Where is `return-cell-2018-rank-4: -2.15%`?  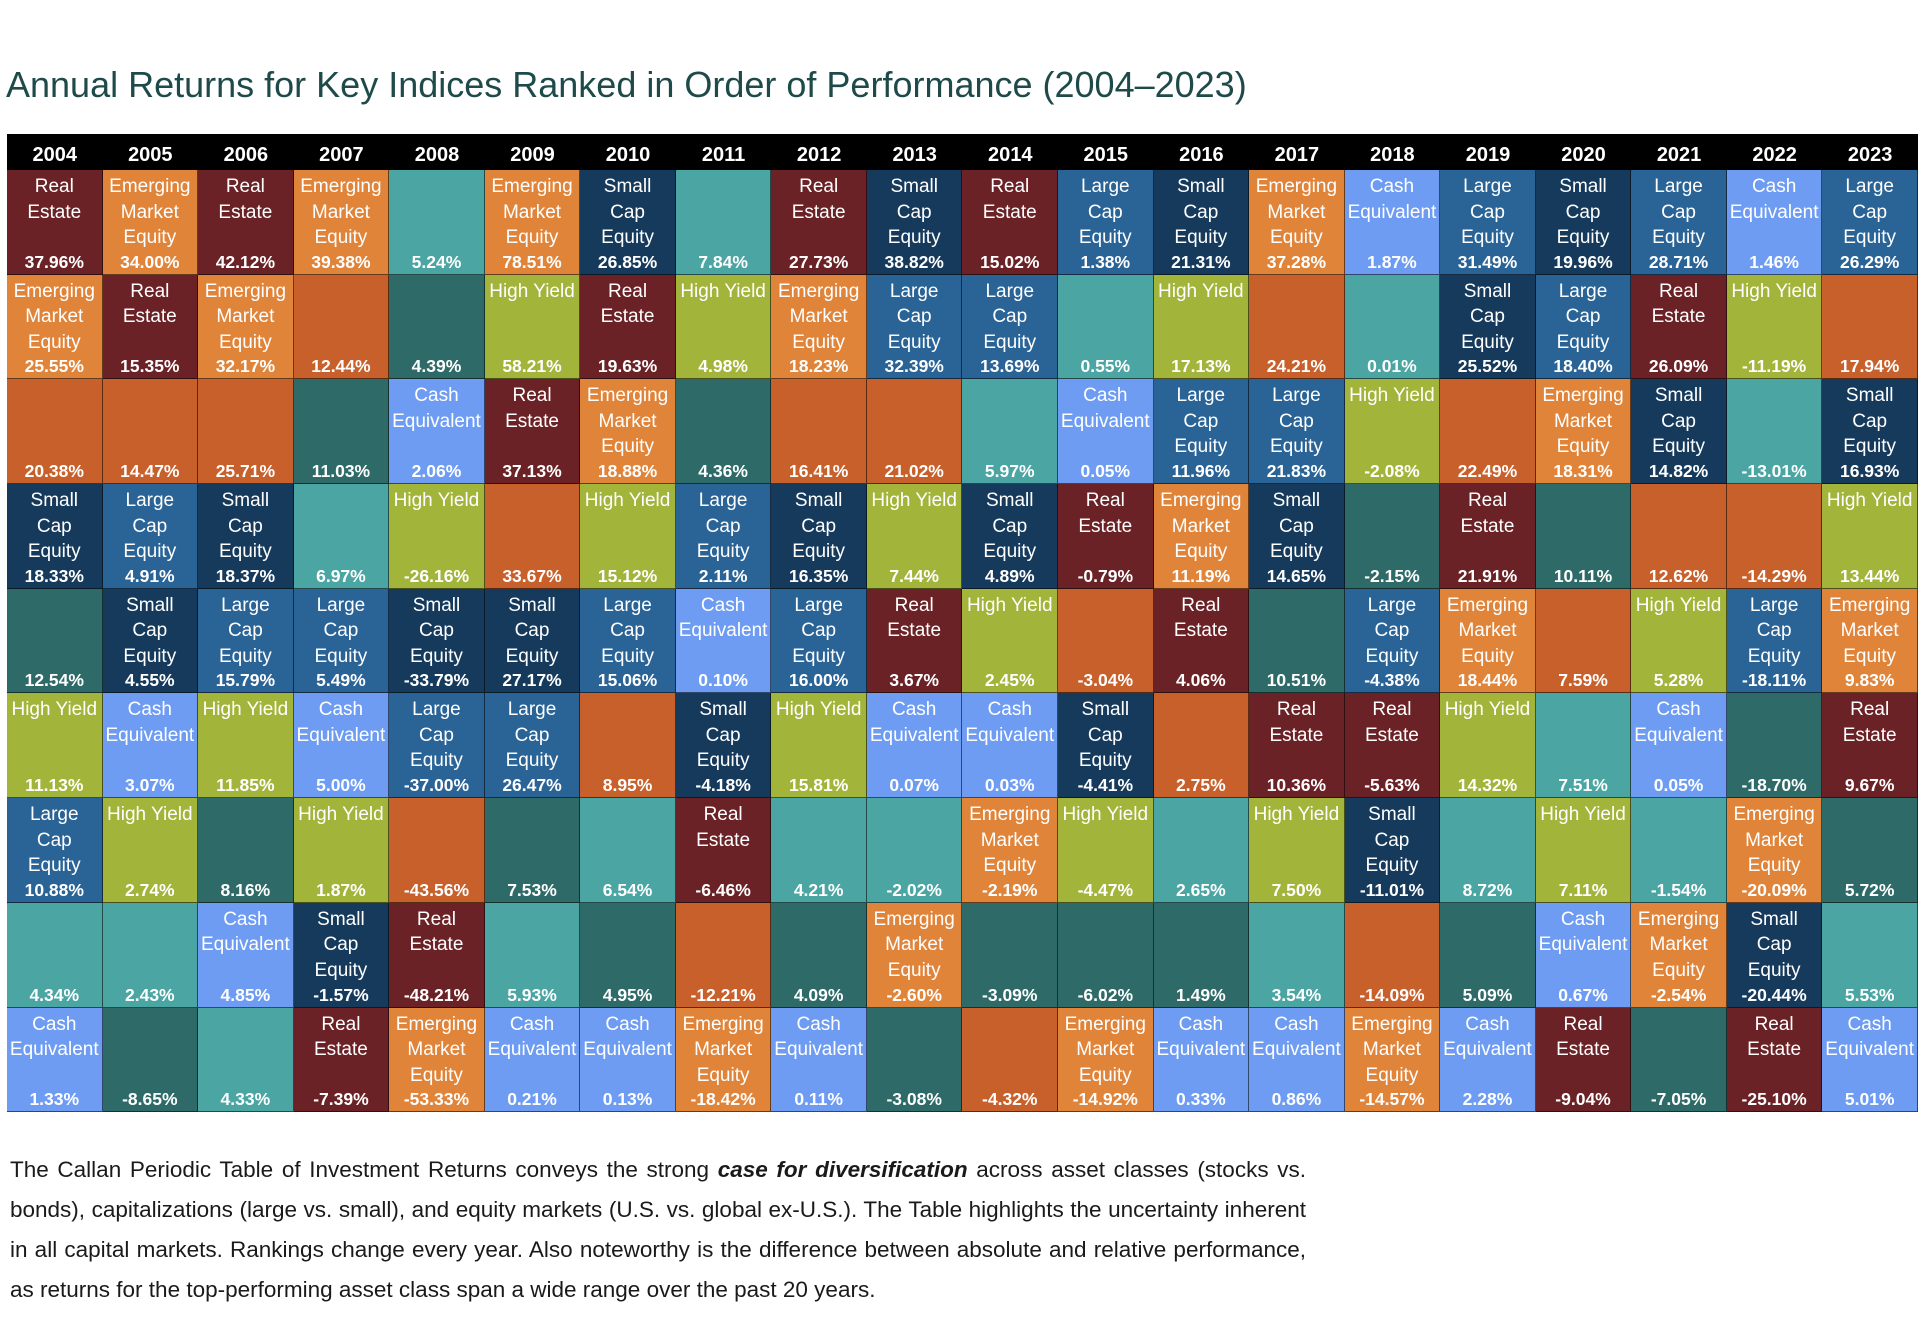
return-cell-2018-rank-4: -2.15% is located at coordinates (1392, 536).